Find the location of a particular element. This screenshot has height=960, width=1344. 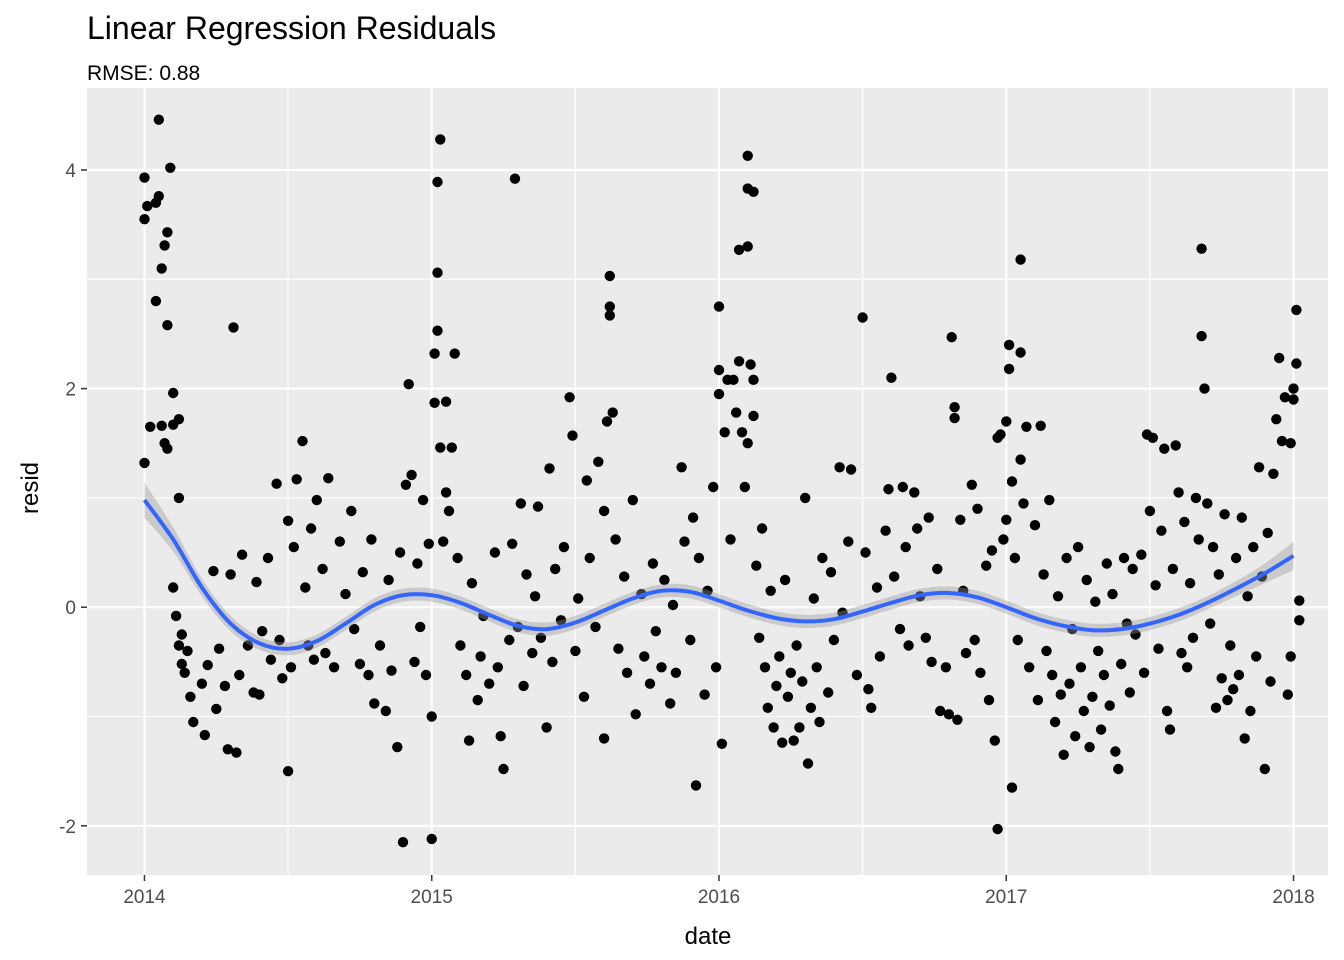

smooth-line is located at coordinates (718, 574).